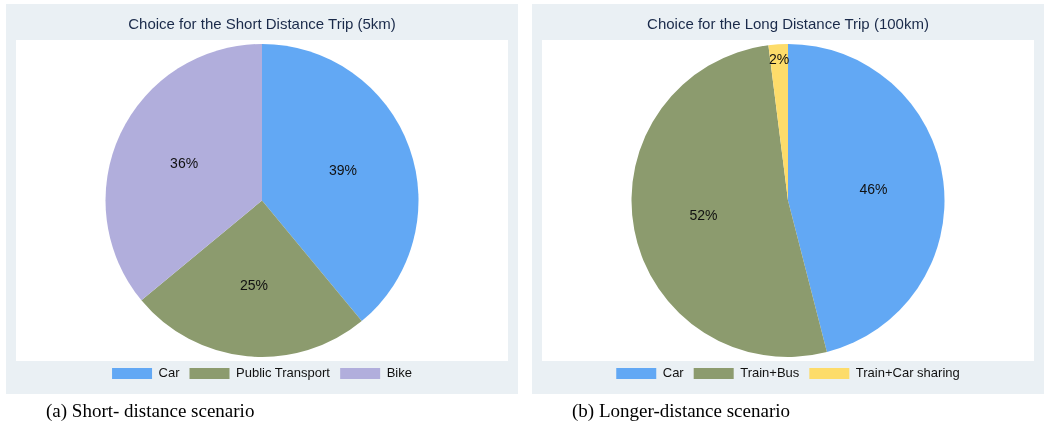  I want to click on legend-label: Train+Car sharing, so click(907, 373).